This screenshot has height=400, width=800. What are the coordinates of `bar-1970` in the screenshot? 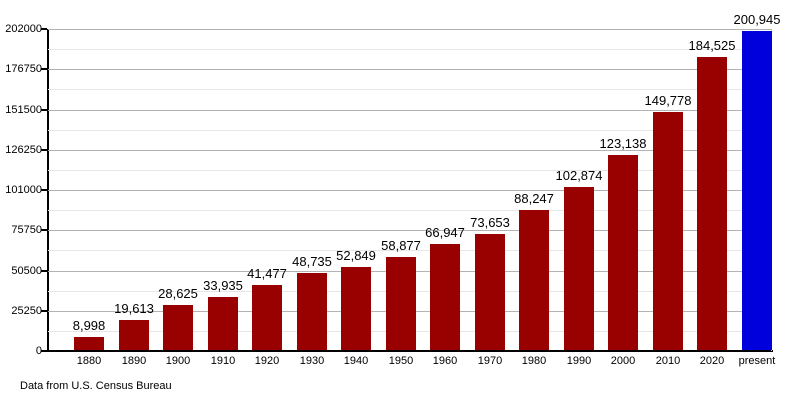 It's located at (490, 292).